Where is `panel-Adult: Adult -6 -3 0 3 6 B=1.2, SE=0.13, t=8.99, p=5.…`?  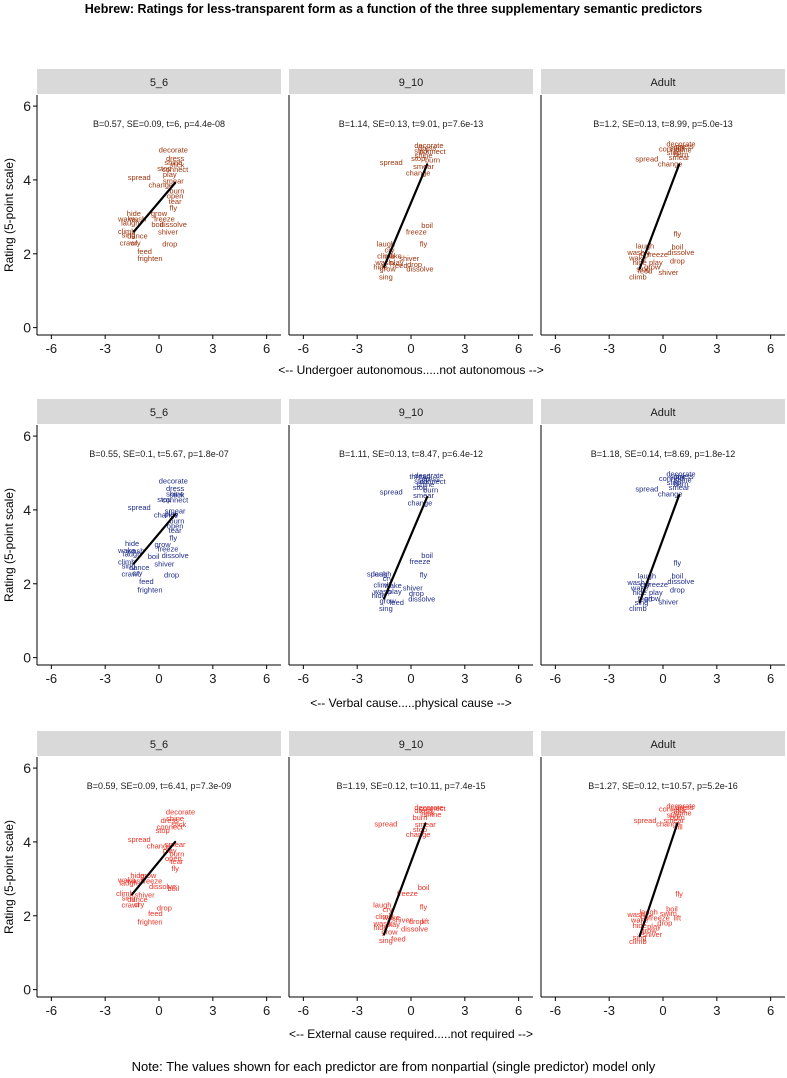
panel-Adult: Adult -6 -3 0 3 6 B=1.2, SE=0.13, t=8.99, p=5.… is located at coordinates (662, 212).